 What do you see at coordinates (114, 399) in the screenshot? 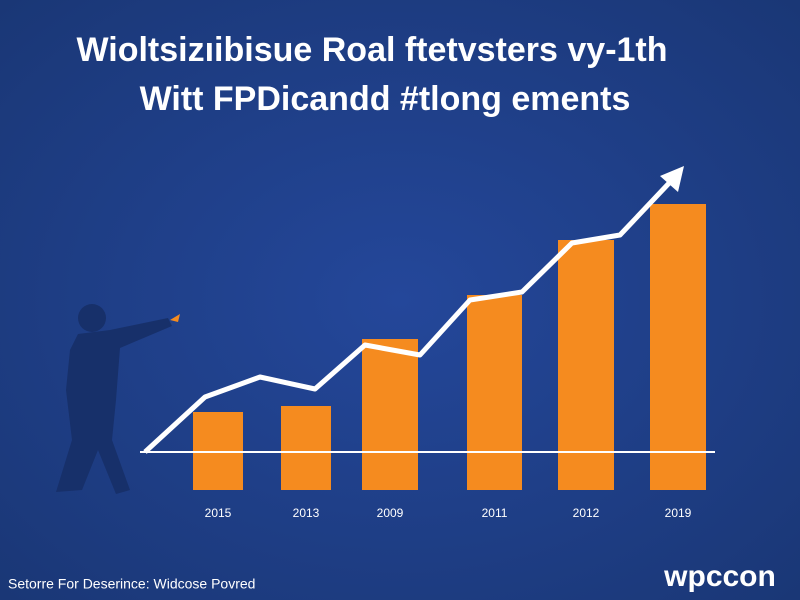
I see `person-silhouette` at bounding box center [114, 399].